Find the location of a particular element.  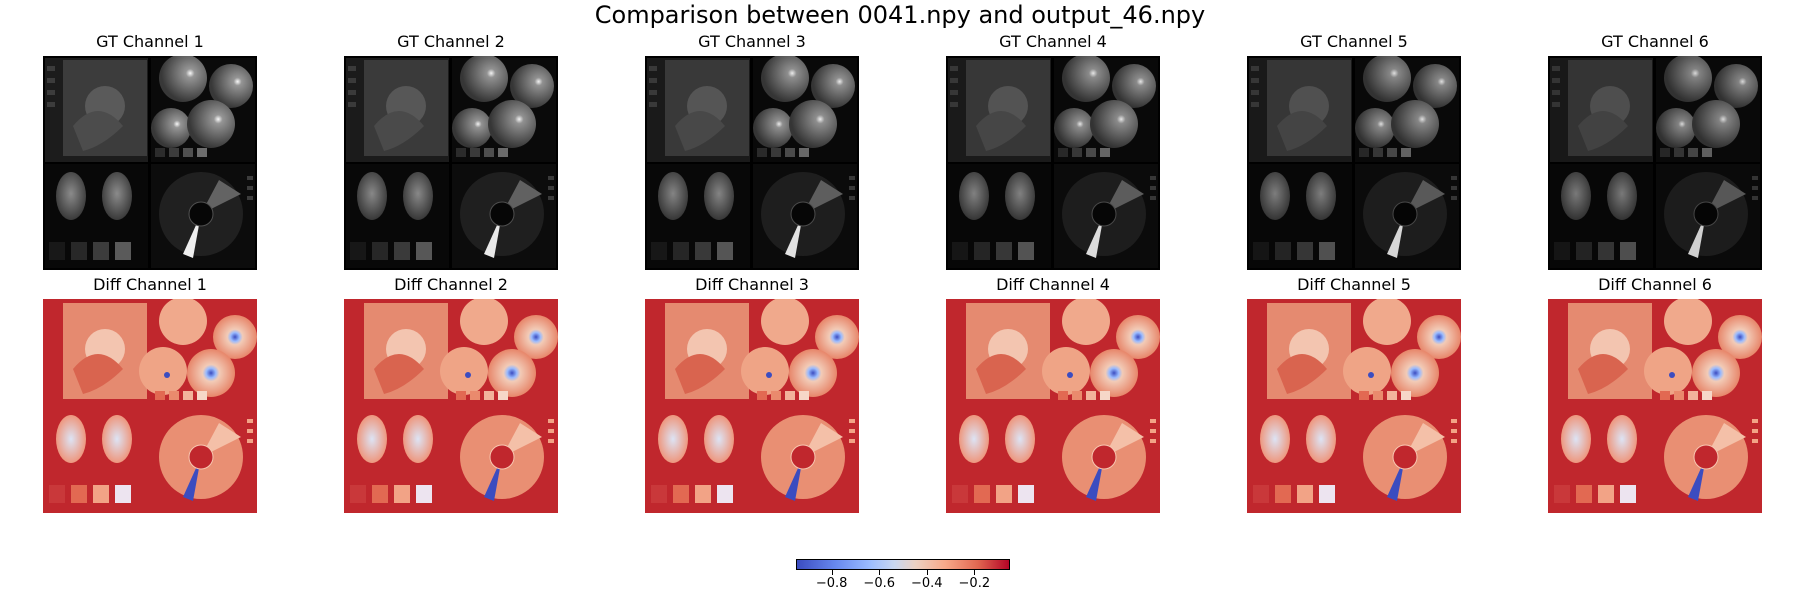

diff-panel-title: Diff Channel 2 is located at coordinates (451, 284).